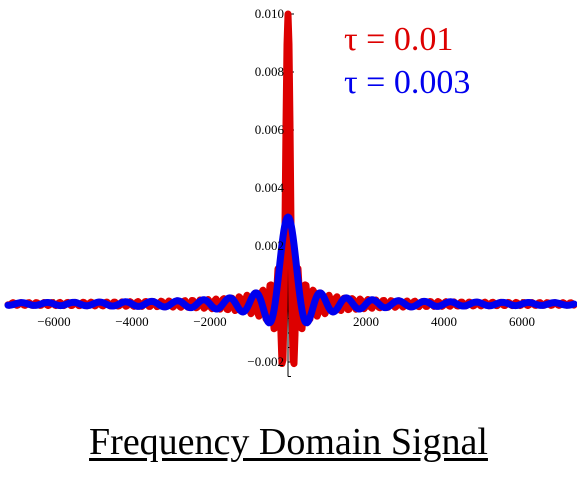 The width and height of the screenshot is (577, 489). Describe the element at coordinates (288, 442) in the screenshot. I see `chart-caption: Frequency Domain Signal` at that location.